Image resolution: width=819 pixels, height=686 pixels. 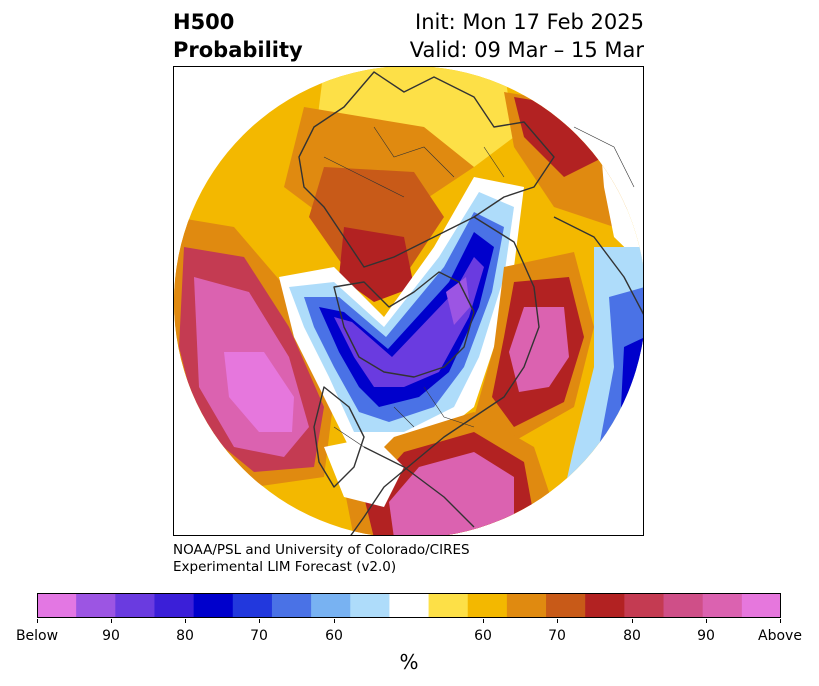 I want to click on coast-north-america, so click(x=419, y=487).